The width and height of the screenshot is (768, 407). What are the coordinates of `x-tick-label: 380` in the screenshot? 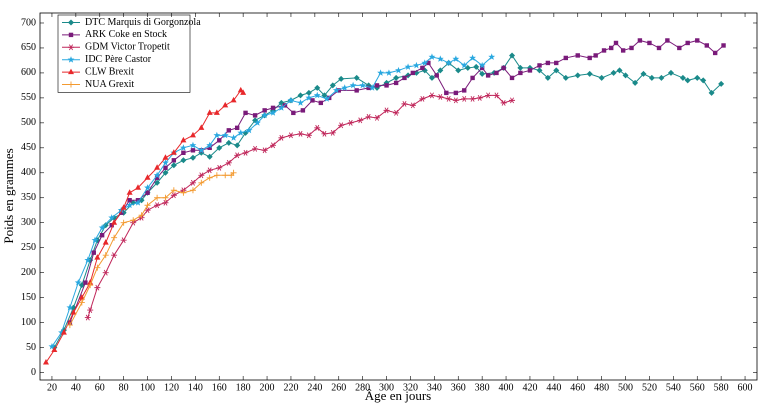 It's located at (482, 387).